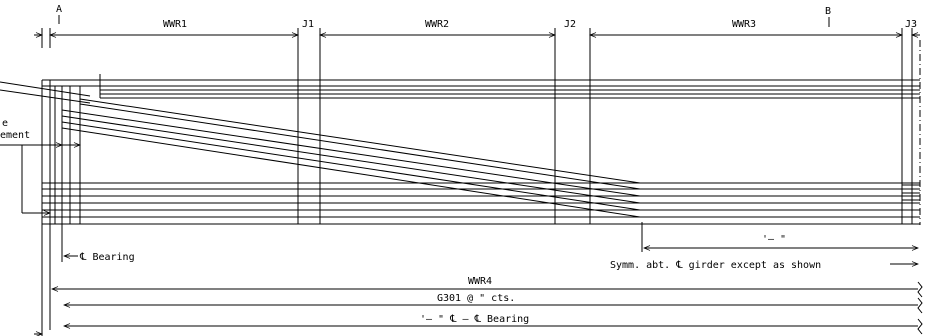 Image resolution: width=929 pixels, height=336 pixels. What do you see at coordinates (774, 239) in the screenshot?
I see `strand-length-label: '– "` at bounding box center [774, 239].